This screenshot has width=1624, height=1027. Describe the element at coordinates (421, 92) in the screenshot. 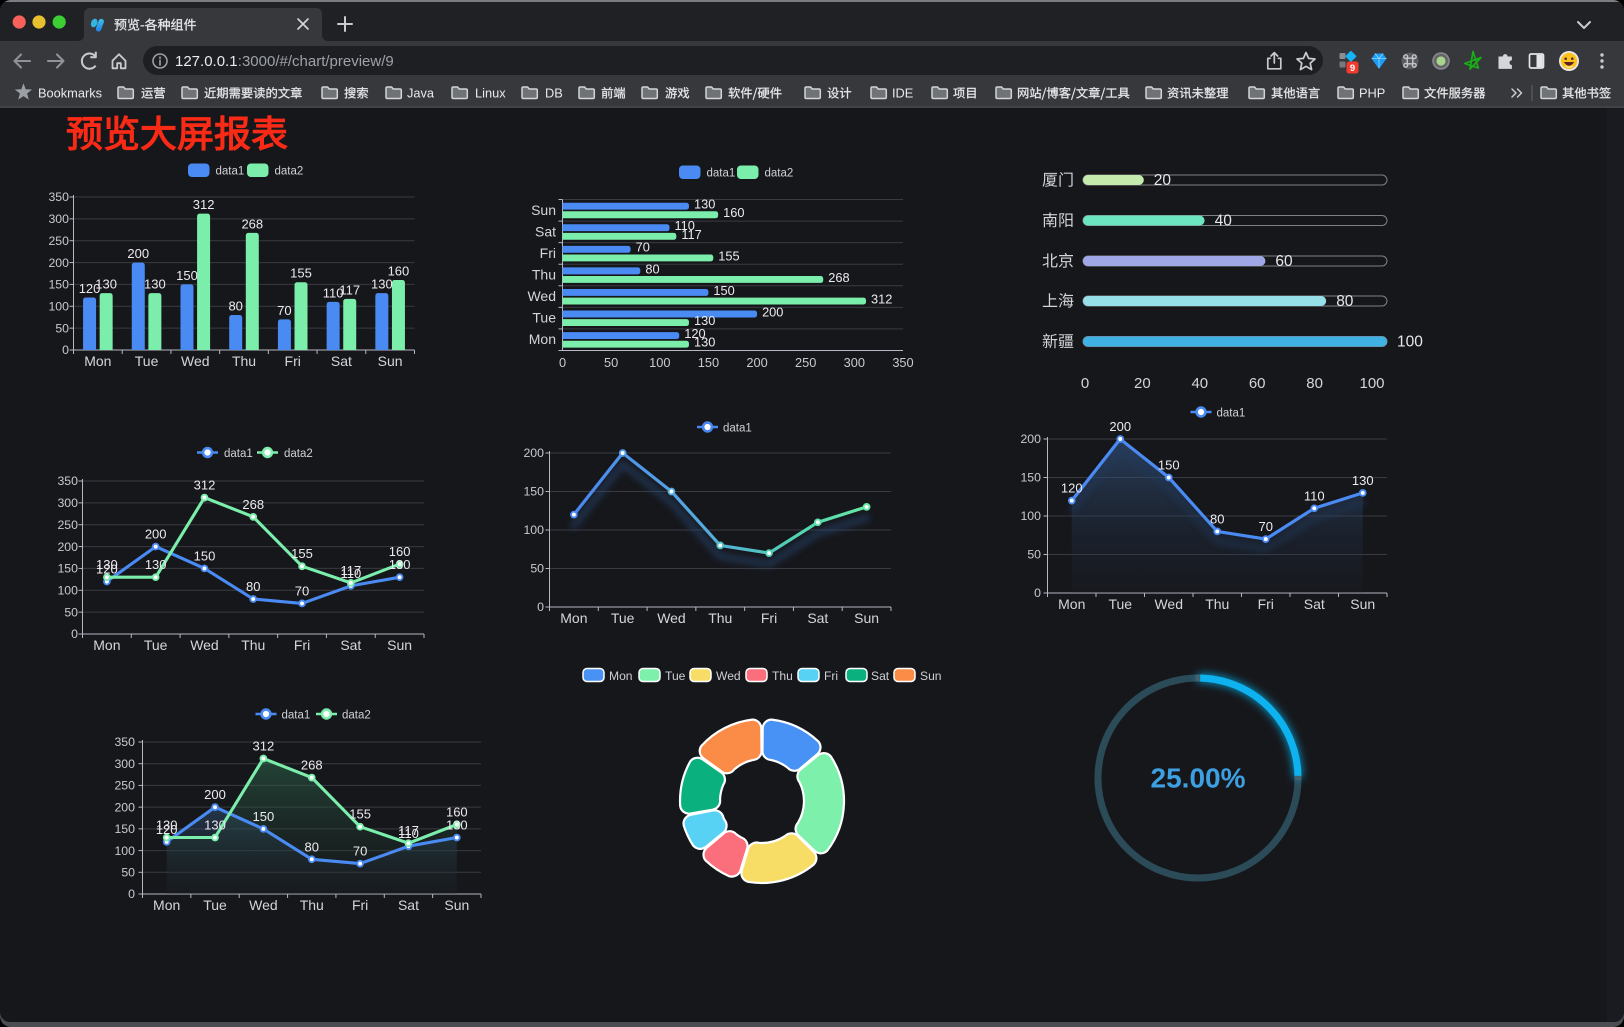

I see `svg-text: Java` at that location.